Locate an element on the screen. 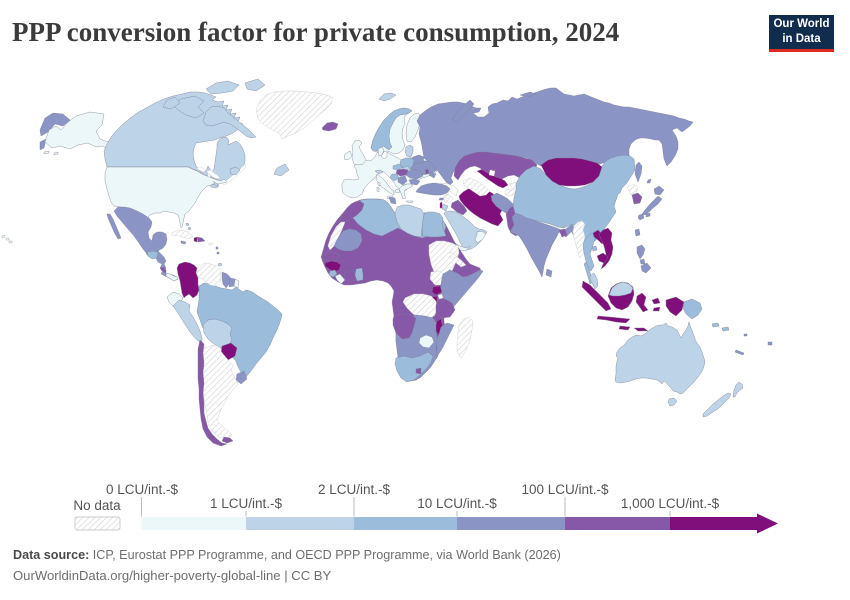  svg-text: 100 LCU/int.-$ is located at coordinates (565, 489).